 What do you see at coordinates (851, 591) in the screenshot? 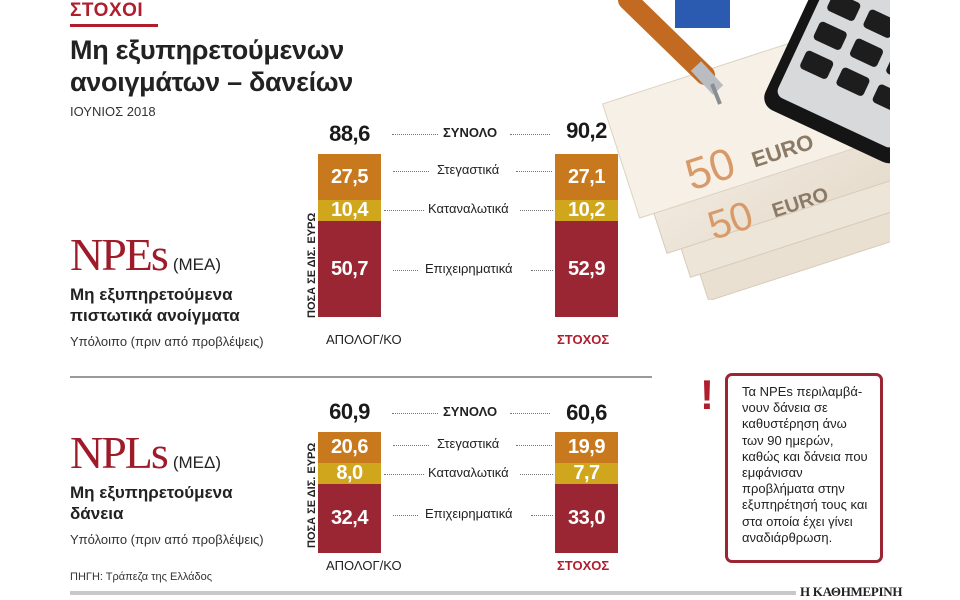
I see `brand-logo: Η ΚΑΘΗΜΕΡΙΝΗ` at bounding box center [851, 591].